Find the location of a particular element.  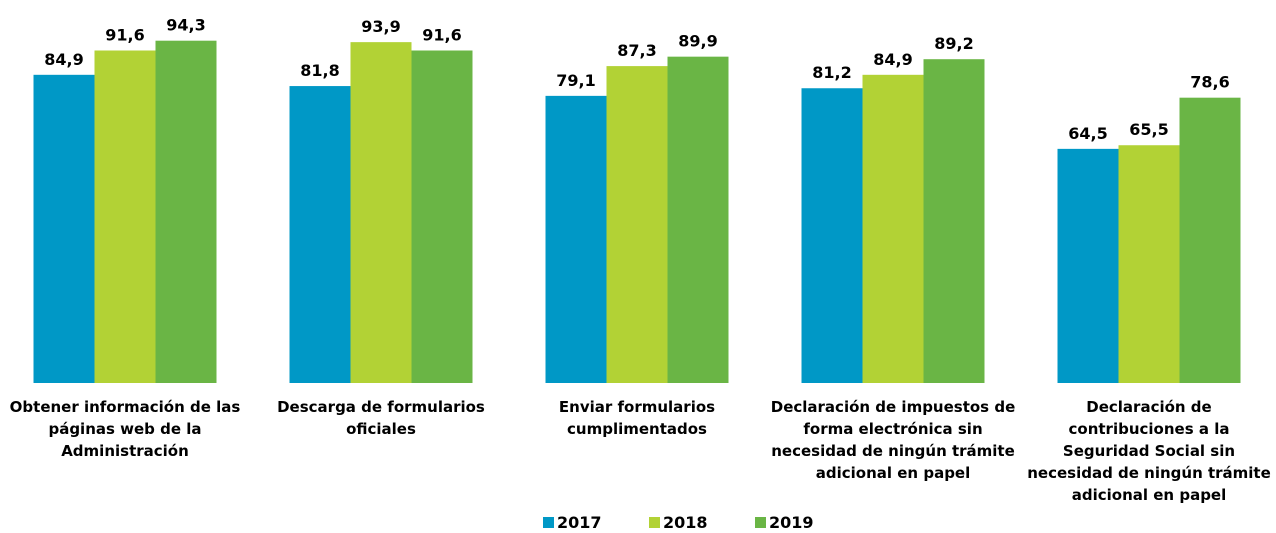

legend-label: 2017 is located at coordinates (579, 522).